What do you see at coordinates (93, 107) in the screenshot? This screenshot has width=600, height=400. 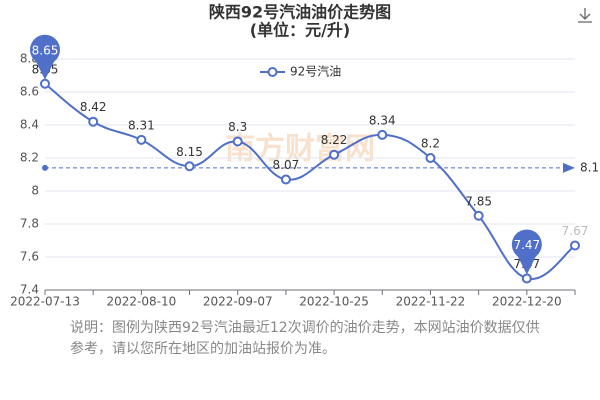 I see `data-label: 8.42` at bounding box center [93, 107].